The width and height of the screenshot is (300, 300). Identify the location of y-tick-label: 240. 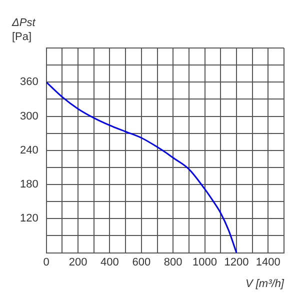
(29, 150).